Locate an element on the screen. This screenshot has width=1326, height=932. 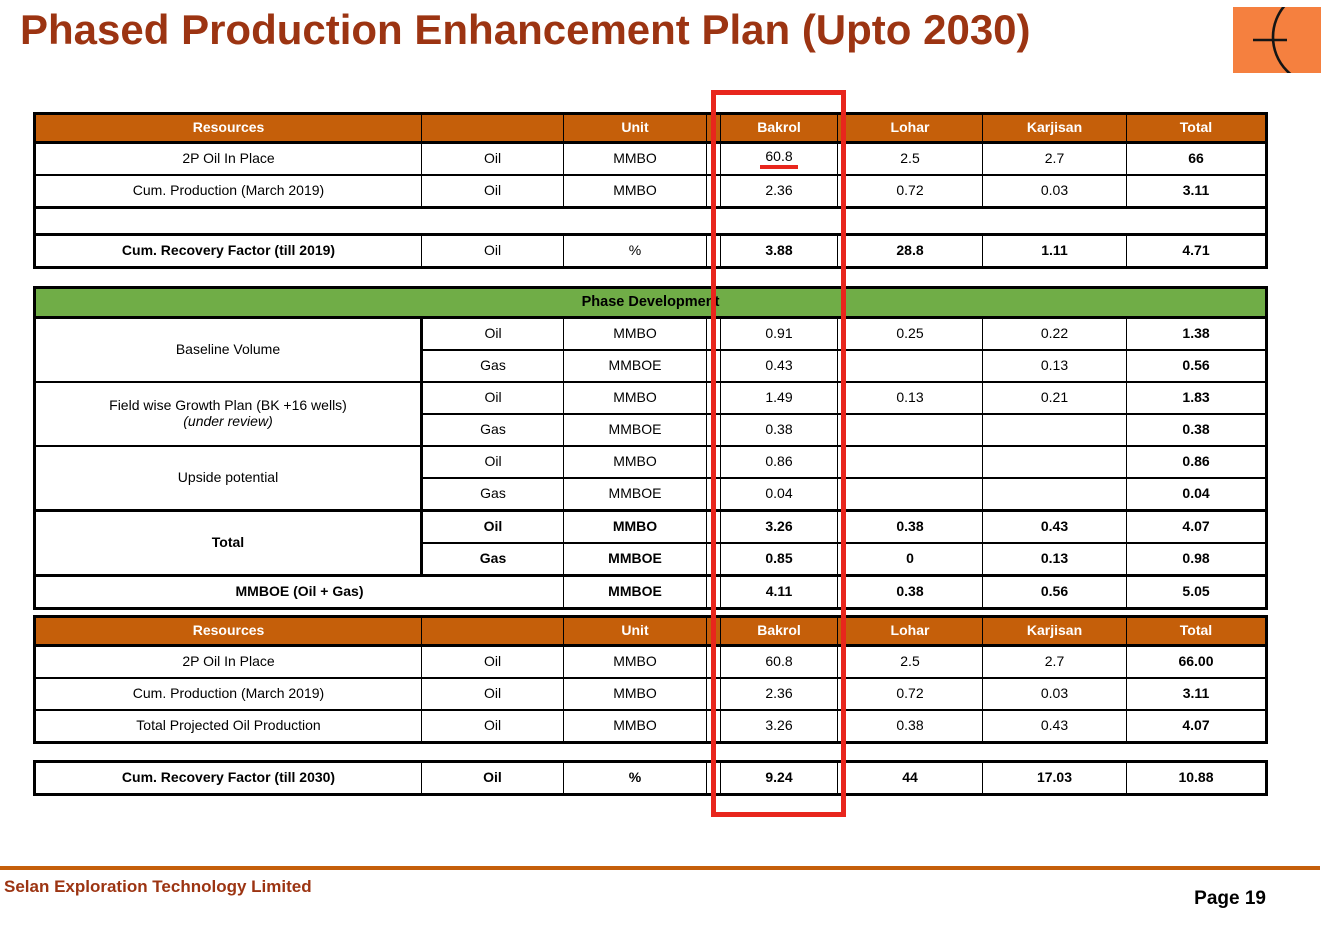
cell-total: 3.11 is located at coordinates (1196, 191).